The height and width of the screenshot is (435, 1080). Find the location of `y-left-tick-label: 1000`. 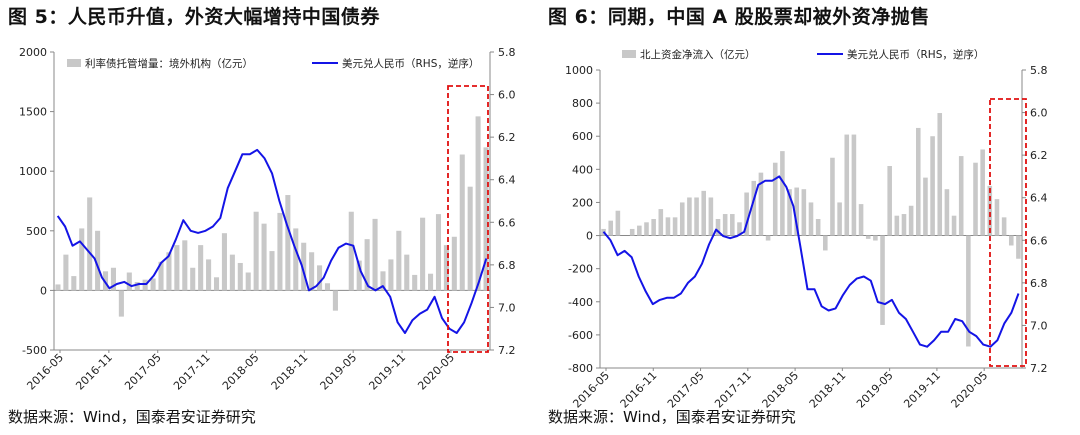

y-left-tick-label: 1000 is located at coordinates (579, 70).